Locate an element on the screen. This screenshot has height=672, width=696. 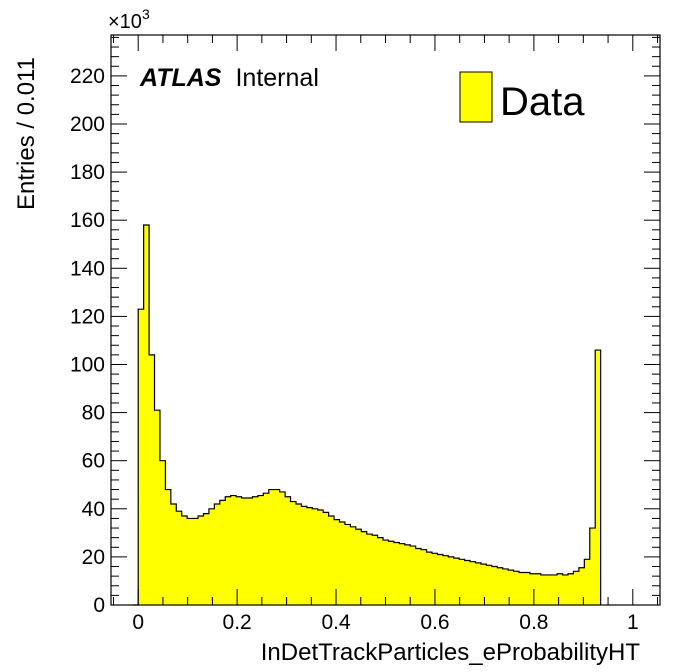
y-tick-label: 40 is located at coordinates (93, 509).